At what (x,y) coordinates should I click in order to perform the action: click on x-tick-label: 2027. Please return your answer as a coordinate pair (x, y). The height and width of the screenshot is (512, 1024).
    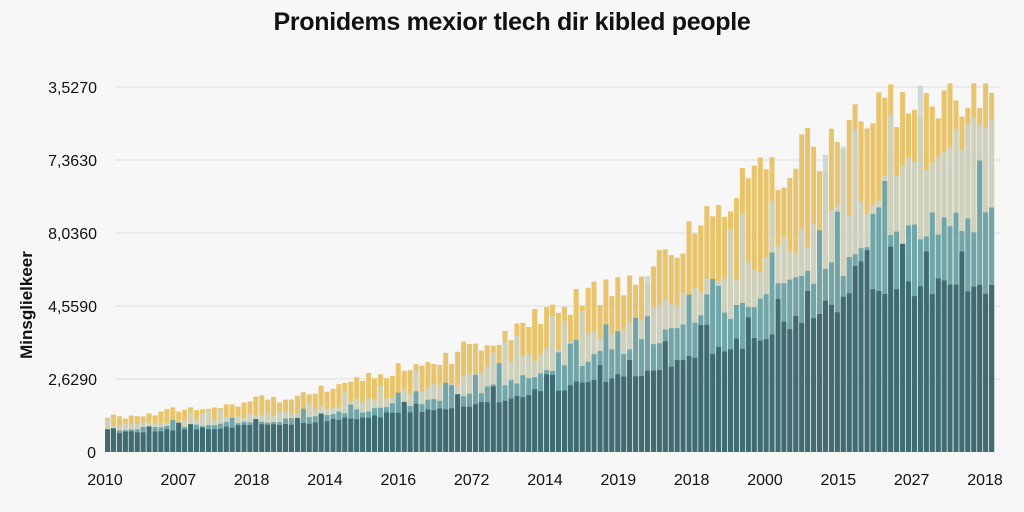
    Looking at the image, I should click on (912, 480).